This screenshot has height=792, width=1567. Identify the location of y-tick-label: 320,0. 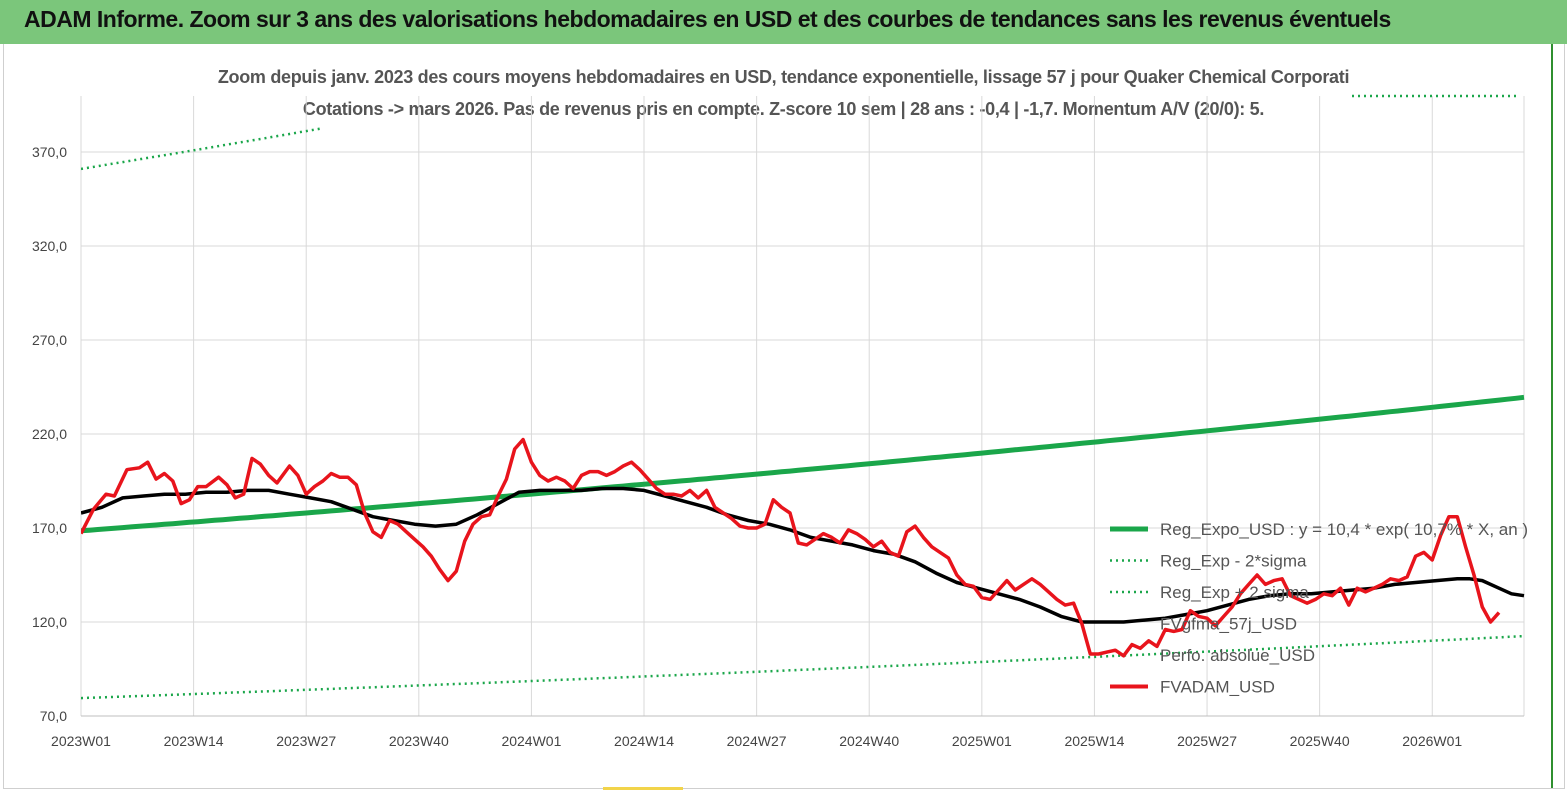
(49, 246).